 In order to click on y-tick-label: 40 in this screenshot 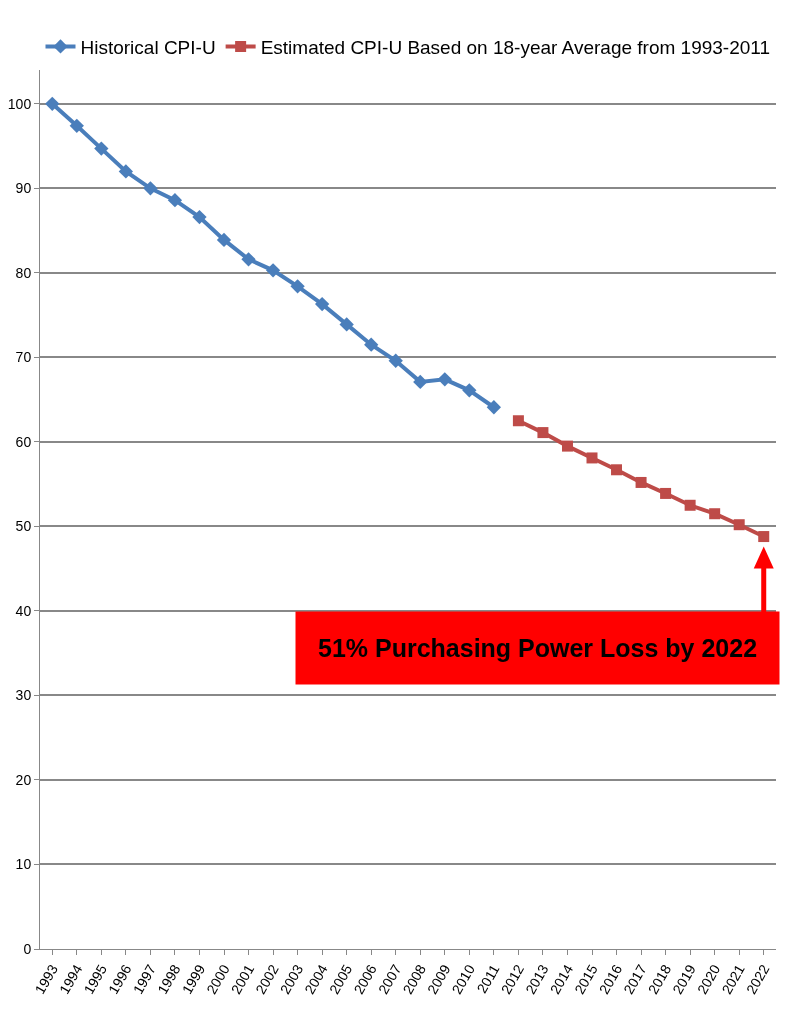, I will do `click(23, 610)`.